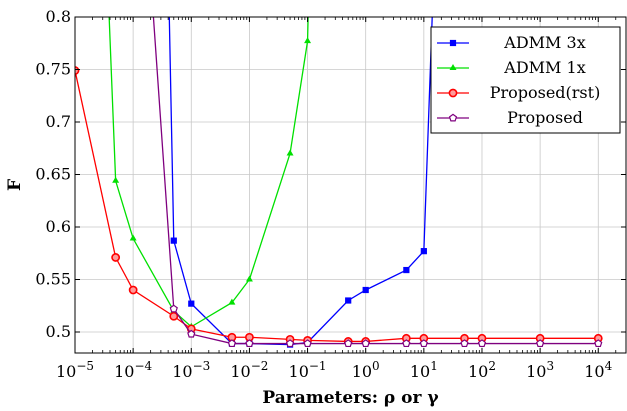 This screenshot has width=627, height=411. I want to click on x-tick-label: 10², so click(482, 370).